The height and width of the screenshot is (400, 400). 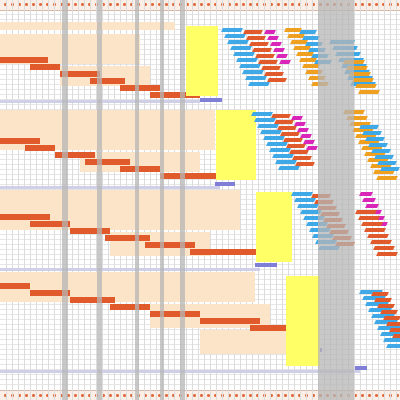 What do you see at coordinates (162, 200) in the screenshot?
I see `gray-column` at bounding box center [162, 200].